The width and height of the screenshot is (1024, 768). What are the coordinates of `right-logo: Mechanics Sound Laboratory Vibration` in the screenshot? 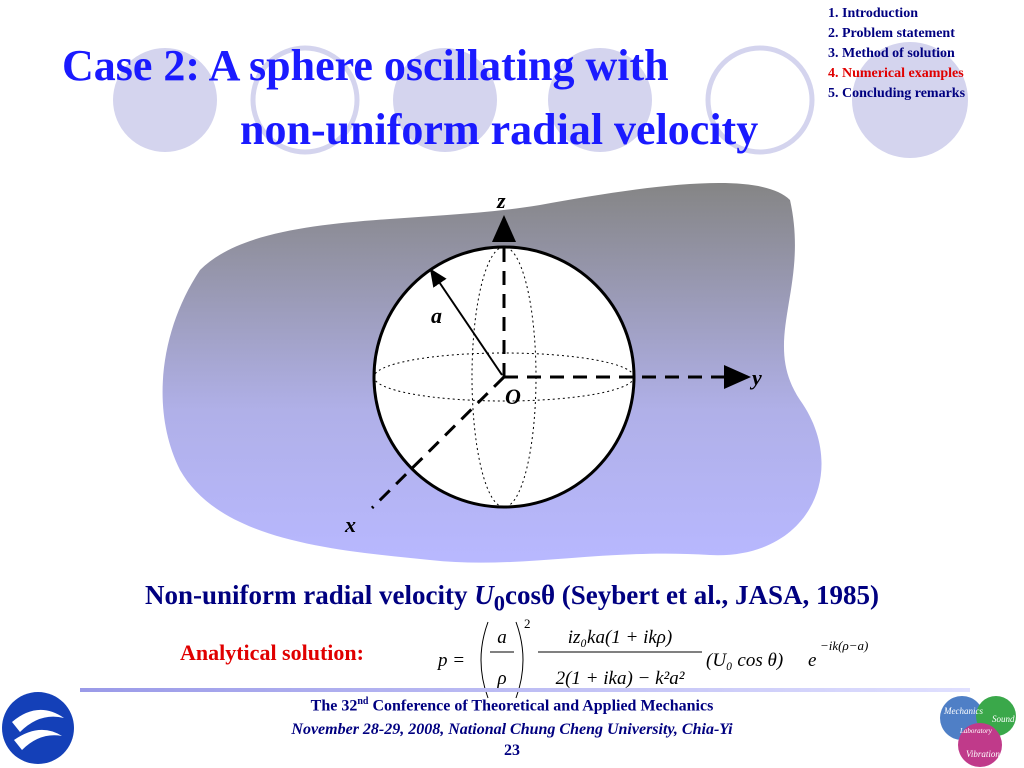 It's located at (978, 731).